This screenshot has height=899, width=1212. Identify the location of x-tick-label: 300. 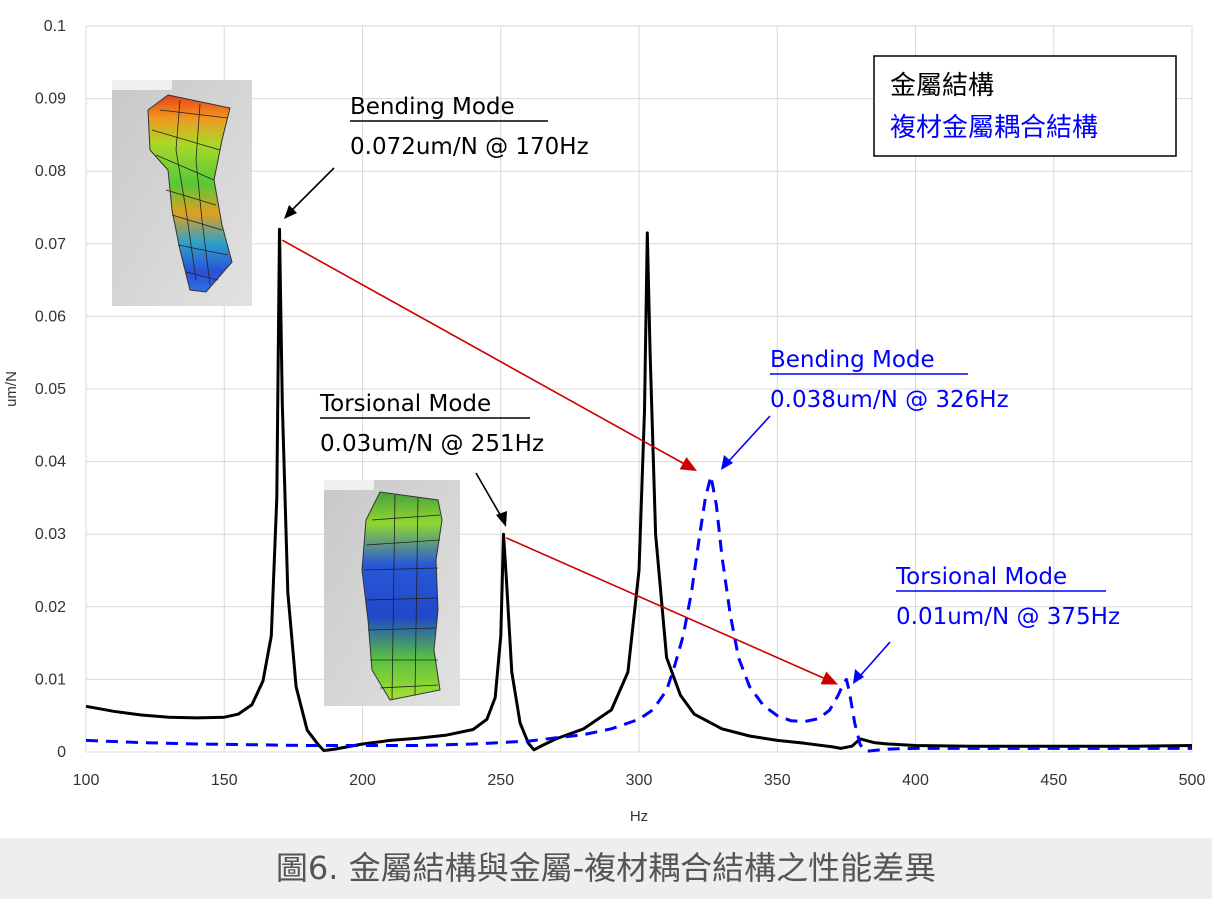
(639, 780).